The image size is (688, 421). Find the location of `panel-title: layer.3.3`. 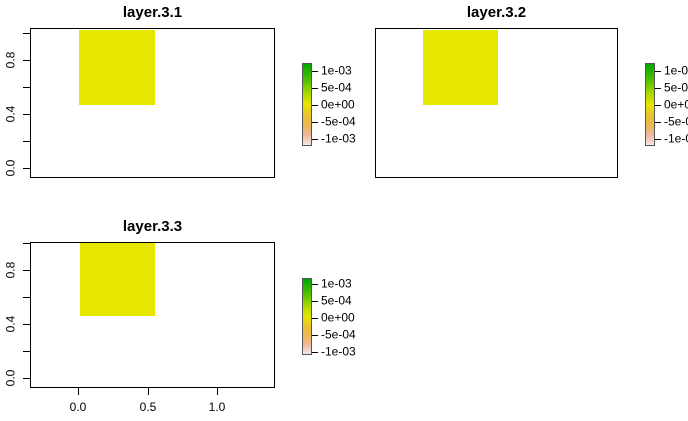

panel-title: layer.3.3 is located at coordinates (152, 226).